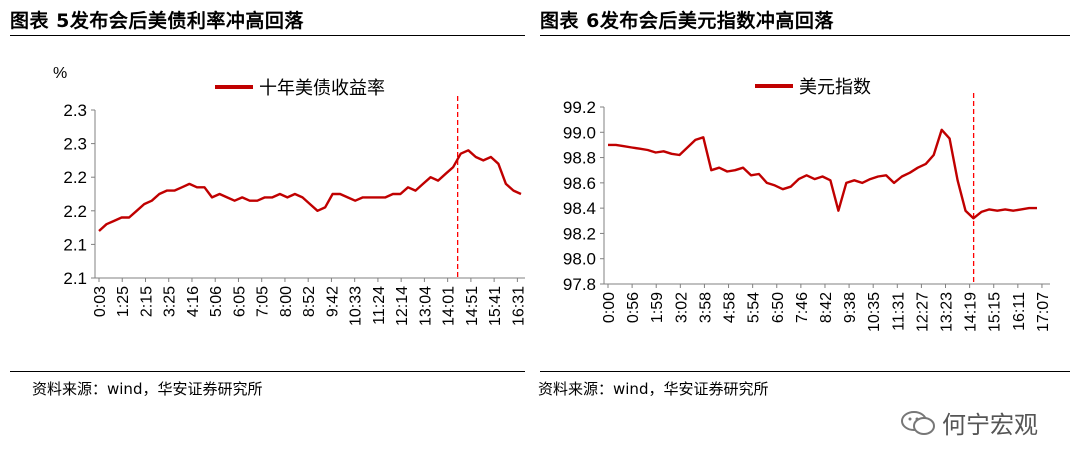 Image resolution: width=1080 pixels, height=468 pixels. I want to click on x-tick-label: 5:54, so click(754, 307).